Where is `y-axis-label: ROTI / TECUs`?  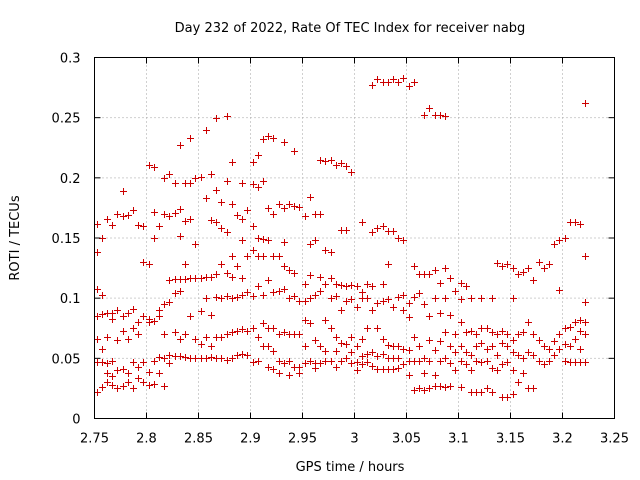 y-axis-label: ROTI / TECUs is located at coordinates (15, 237).